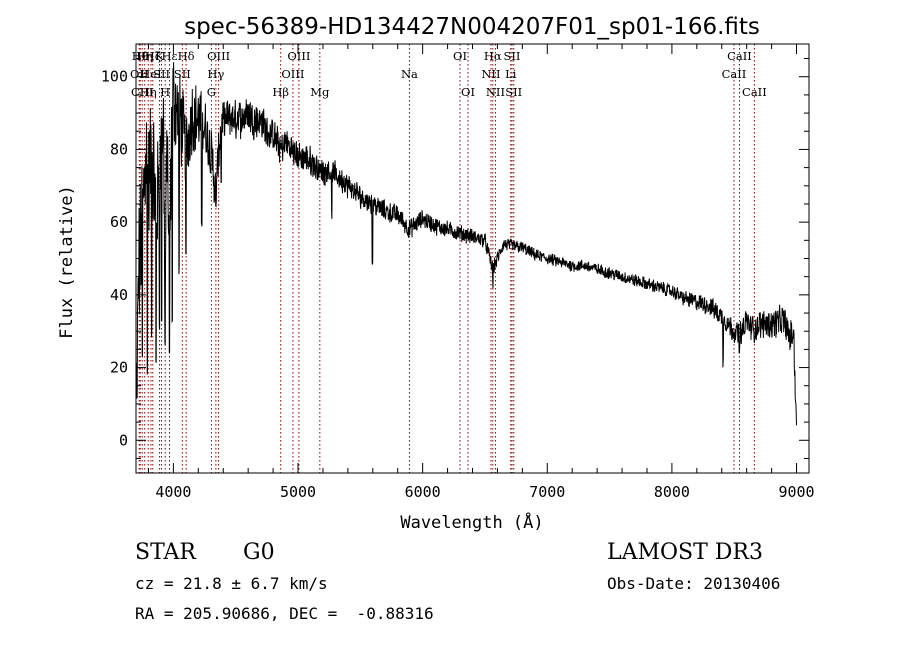 This screenshot has width=900, height=649. What do you see at coordinates (67, 262) in the screenshot?
I see `y-axis-label: Flux (relative)` at bounding box center [67, 262].